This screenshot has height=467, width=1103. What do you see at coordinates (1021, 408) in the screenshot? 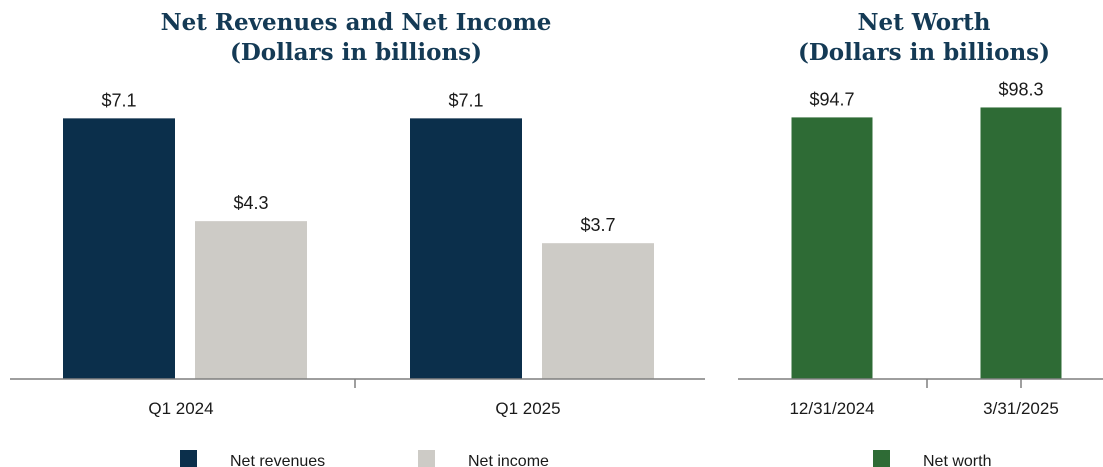
I see `x-tick-label: 3/31/2025` at bounding box center [1021, 408].